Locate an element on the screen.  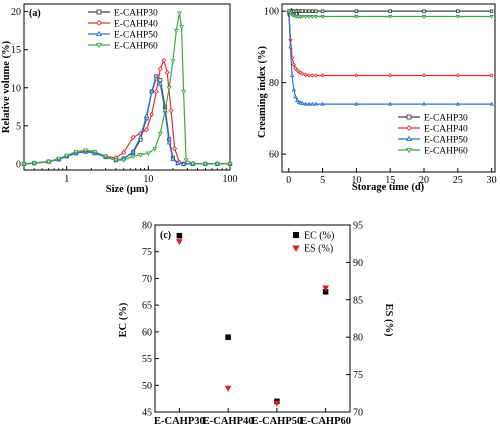
panel-a-x-tick-label: 10 is located at coordinates (148, 179).